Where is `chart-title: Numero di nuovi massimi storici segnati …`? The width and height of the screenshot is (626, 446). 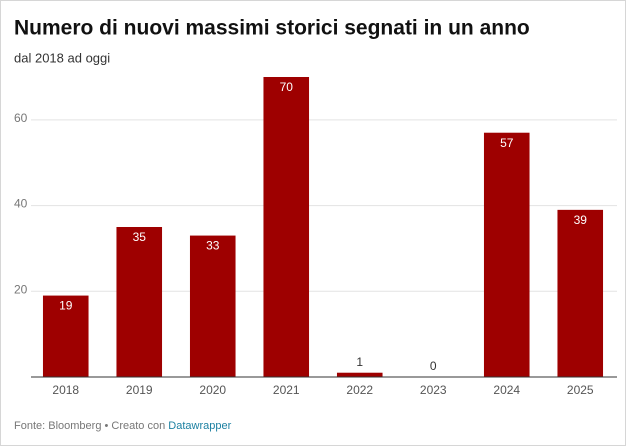 chart-title: Numero di nuovi massimi storici segnati … is located at coordinates (272, 28).